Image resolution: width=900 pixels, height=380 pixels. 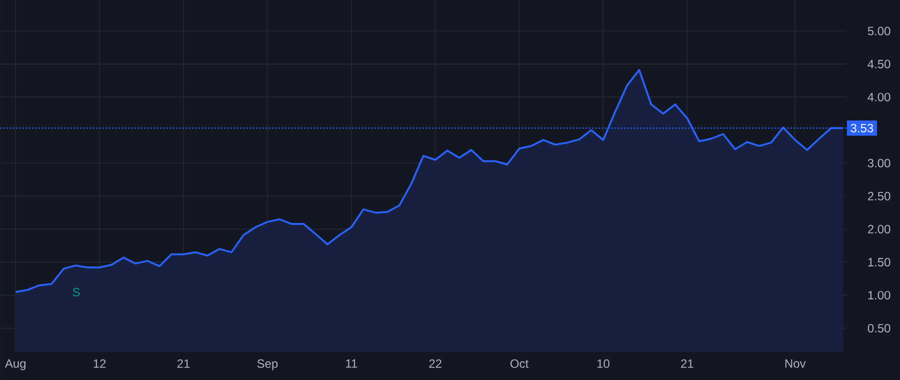 What do you see at coordinates (879, 31) in the screenshot?
I see `y-tick-label: 5.00` at bounding box center [879, 31].